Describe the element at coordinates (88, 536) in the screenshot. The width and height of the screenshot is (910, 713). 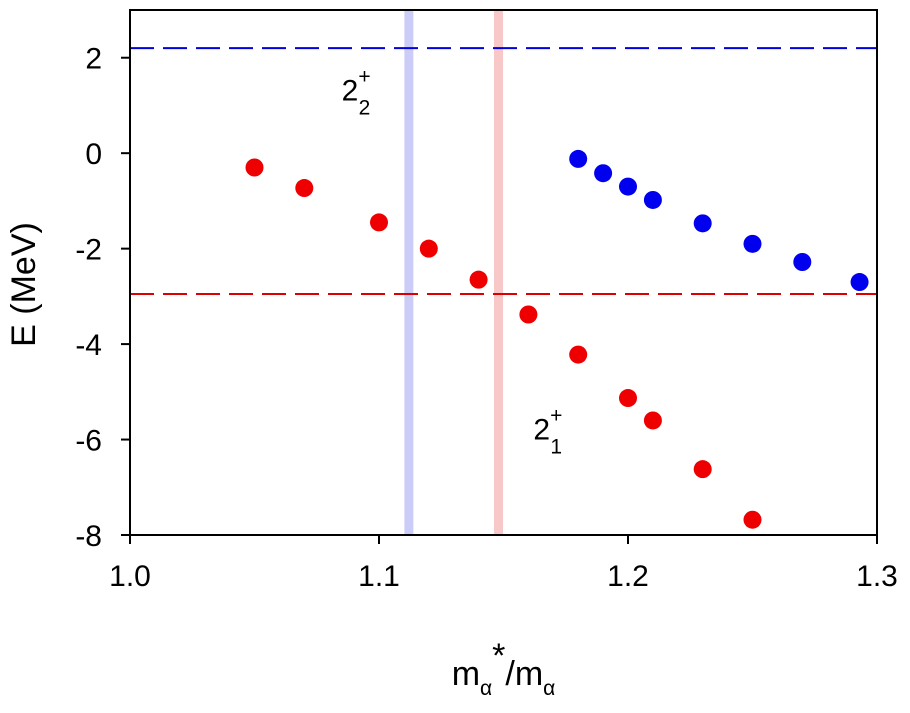
I see `y-tick-label-5: -8` at that location.